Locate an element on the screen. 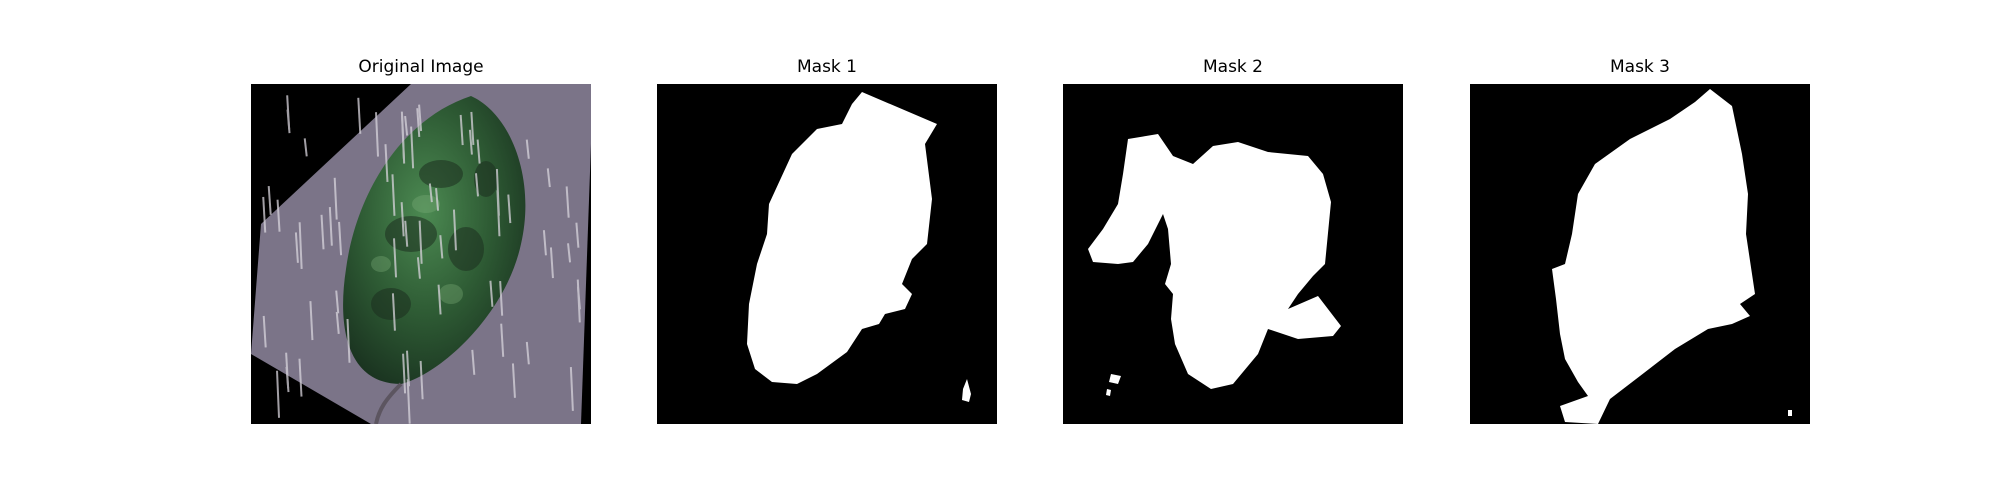  panel-mask-2: Mask 2 is located at coordinates (1233, 239).